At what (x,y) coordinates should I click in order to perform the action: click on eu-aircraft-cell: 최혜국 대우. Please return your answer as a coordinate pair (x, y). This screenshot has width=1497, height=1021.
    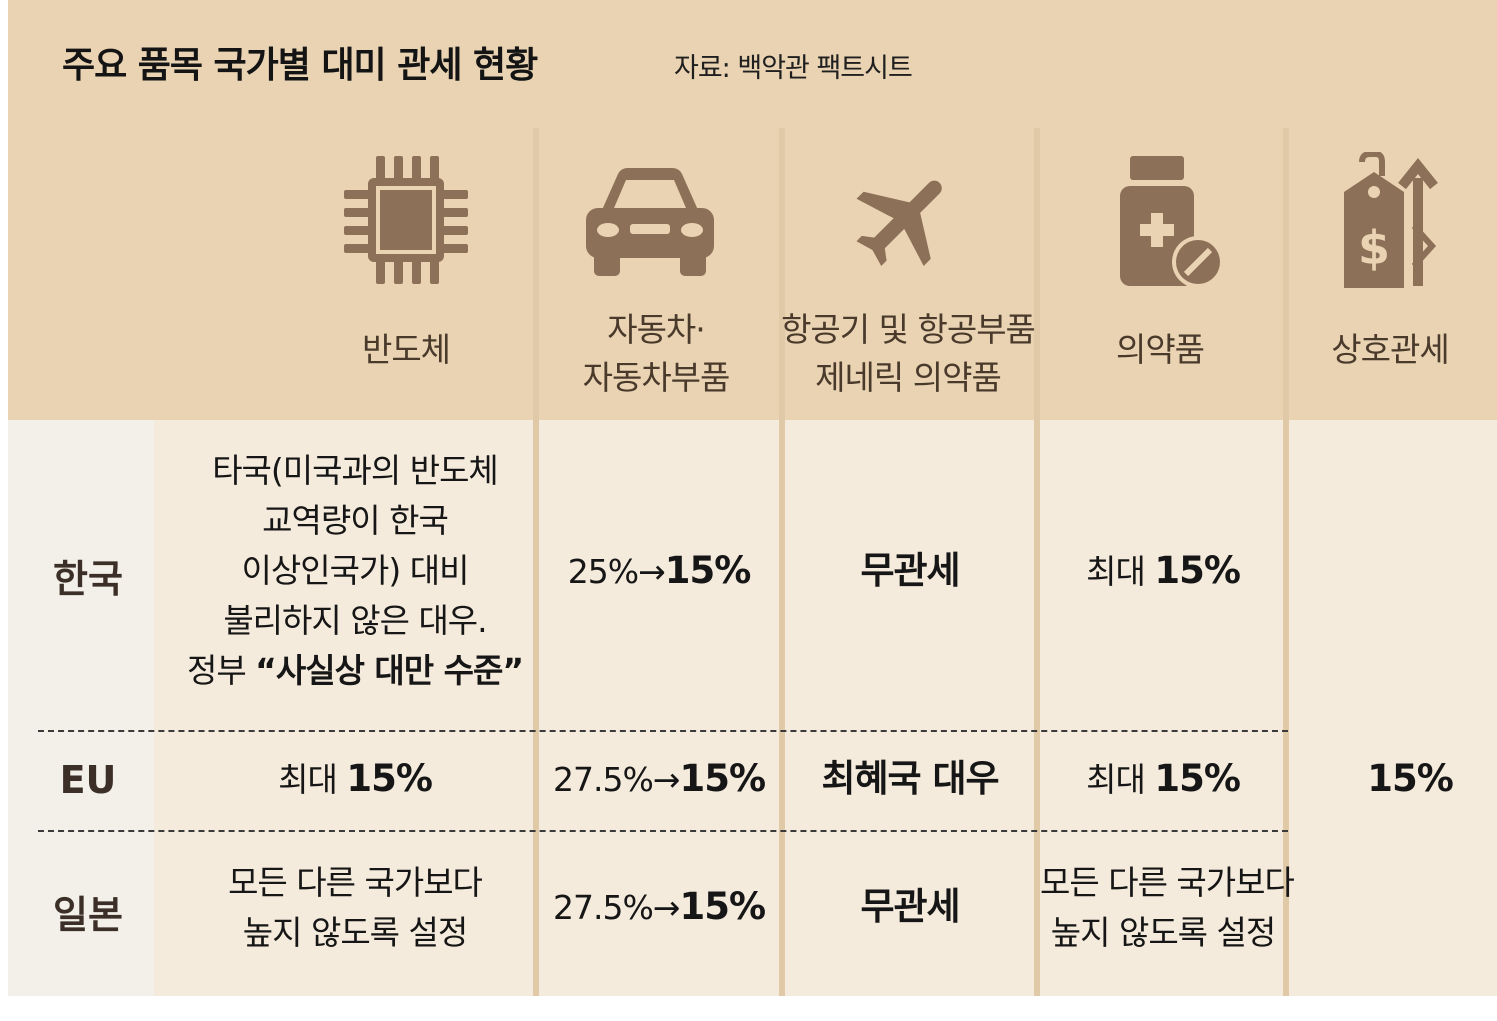
    Looking at the image, I should click on (910, 779).